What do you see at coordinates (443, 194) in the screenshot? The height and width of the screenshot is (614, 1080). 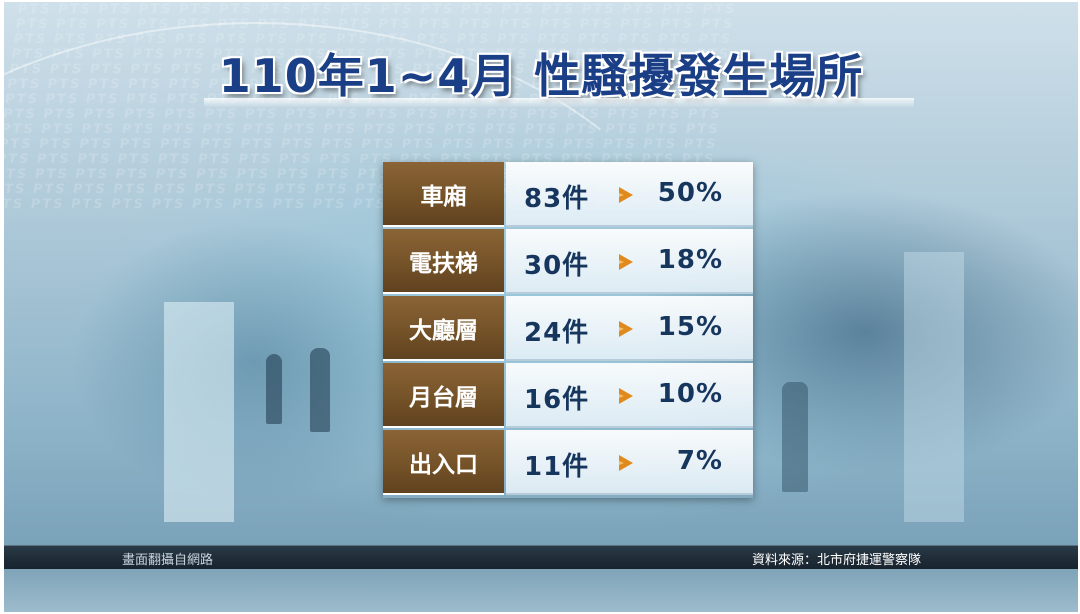 I see `location-label: 車廂` at bounding box center [443, 194].